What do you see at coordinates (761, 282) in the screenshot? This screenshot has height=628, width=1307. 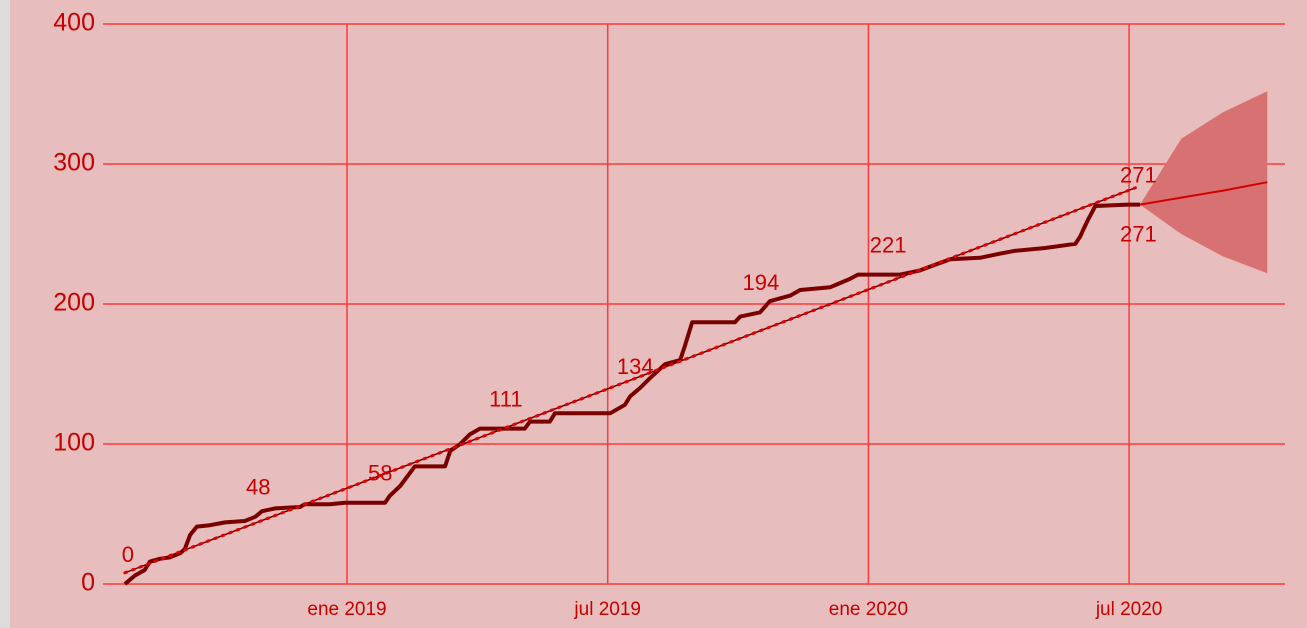 I see `data-label: 194` at bounding box center [761, 282].